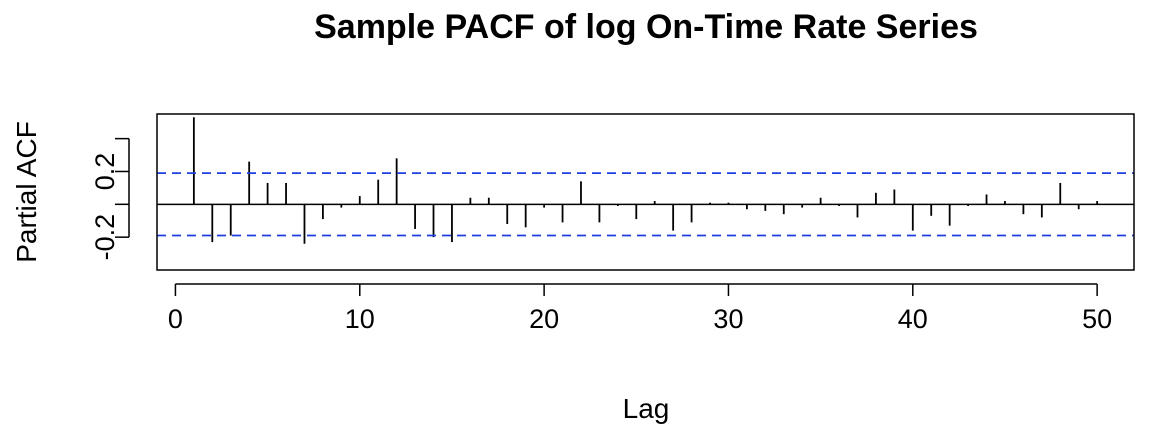  I want to click on x-tick-label: 30, so click(728, 319).